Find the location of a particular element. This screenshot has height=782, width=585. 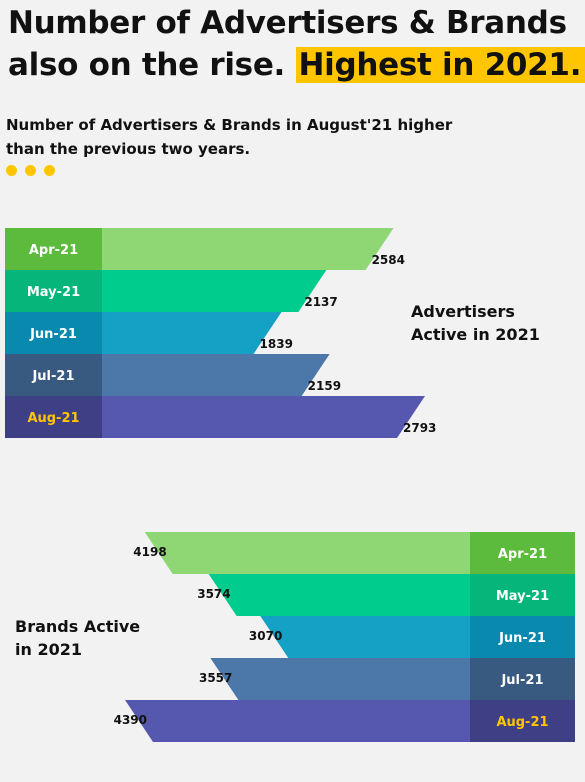

advertiser-value-label: 2584 is located at coordinates (388, 260).